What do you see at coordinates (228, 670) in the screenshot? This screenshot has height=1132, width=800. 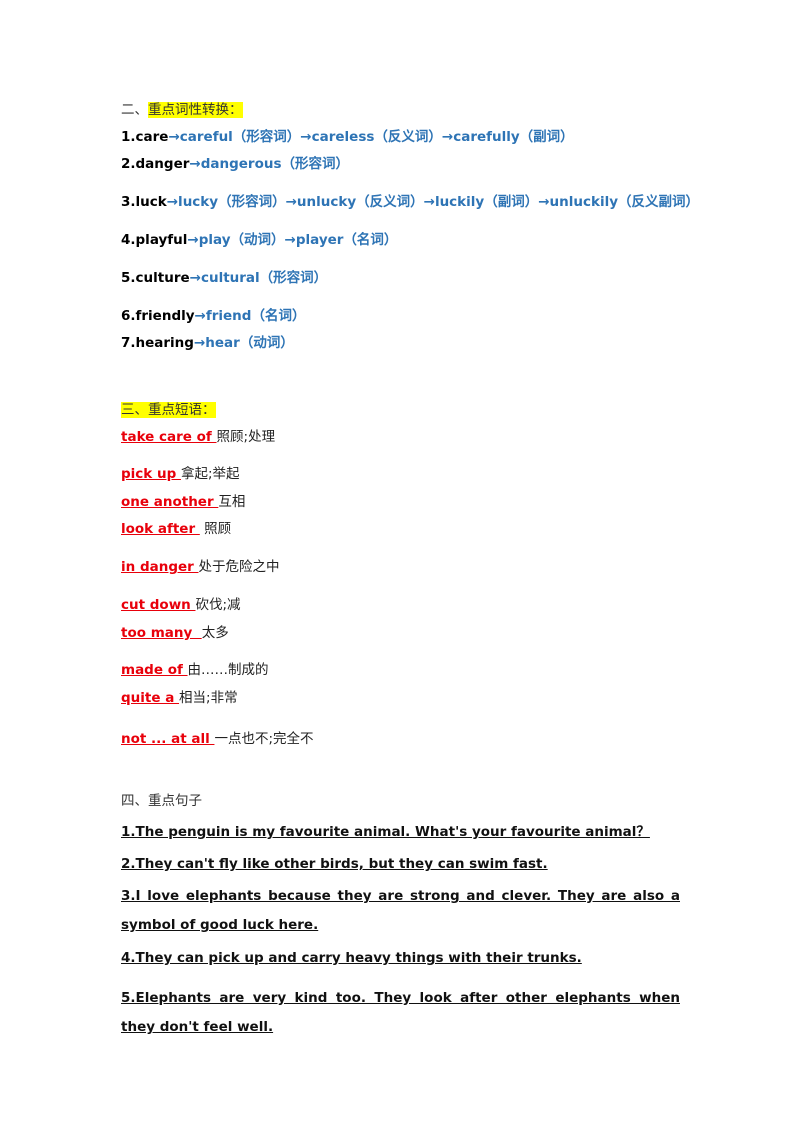 I see `phrase-zh: 由……制成的` at bounding box center [228, 670].